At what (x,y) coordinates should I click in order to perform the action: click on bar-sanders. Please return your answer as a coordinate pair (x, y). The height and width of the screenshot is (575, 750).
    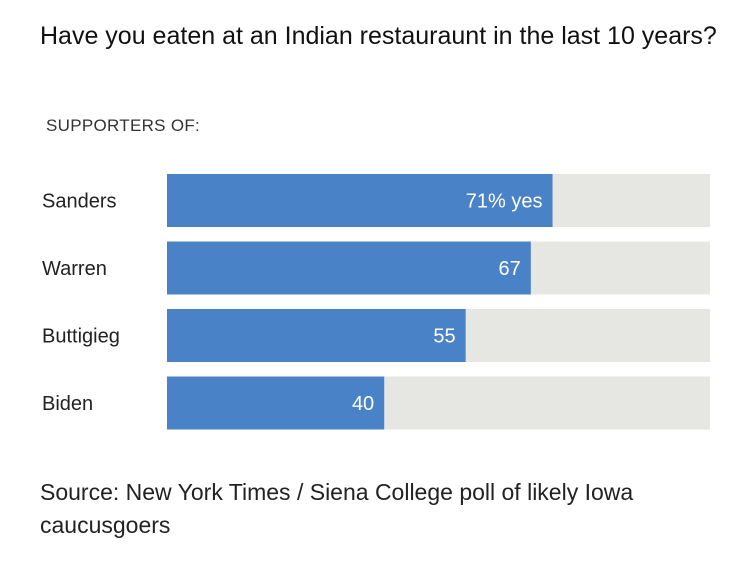
    Looking at the image, I should click on (360, 200).